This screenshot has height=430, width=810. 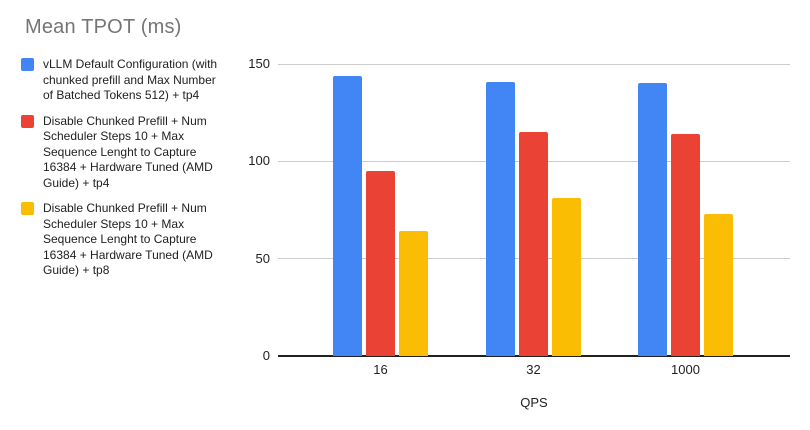 I want to click on legend-swatch-red, so click(x=27, y=121).